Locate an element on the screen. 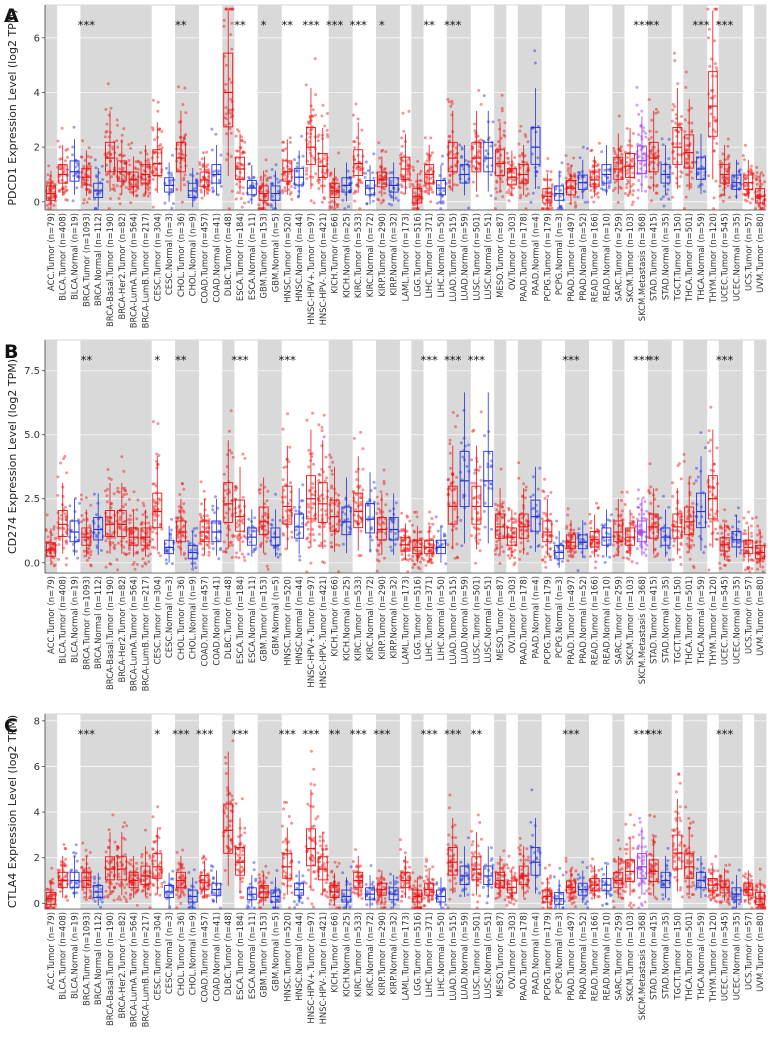 This screenshot has height=1050, width=768. x-tick-label: OV.Tumor (n=303) is located at coordinates (512, 614).